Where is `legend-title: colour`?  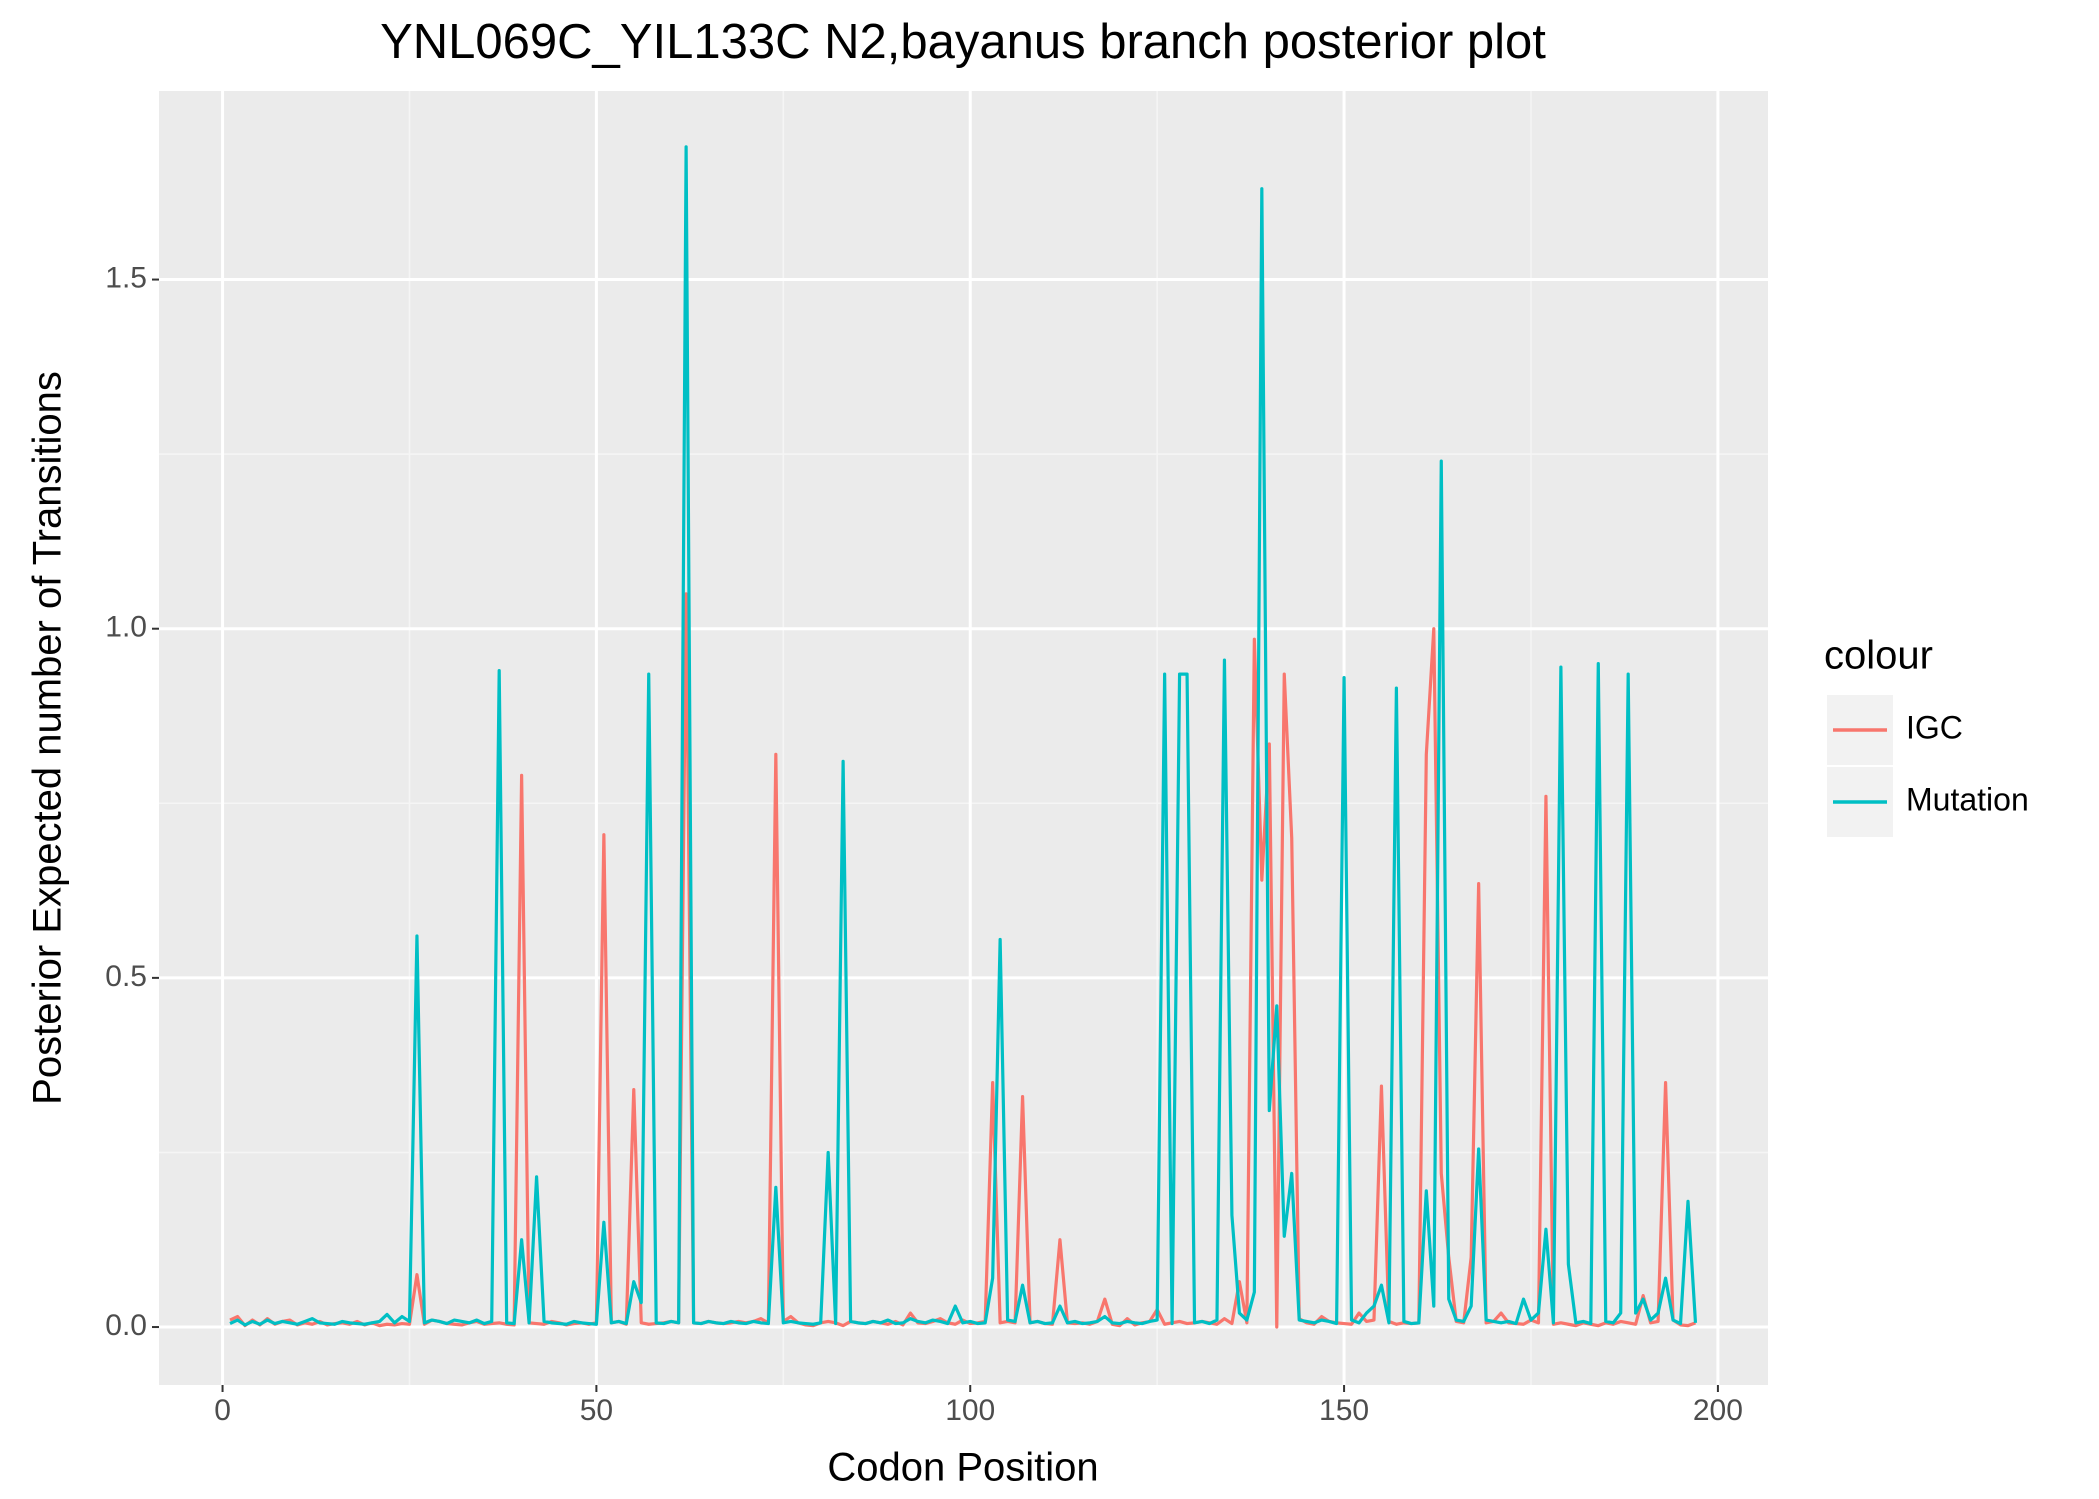
legend-title: colour is located at coordinates (1878, 656).